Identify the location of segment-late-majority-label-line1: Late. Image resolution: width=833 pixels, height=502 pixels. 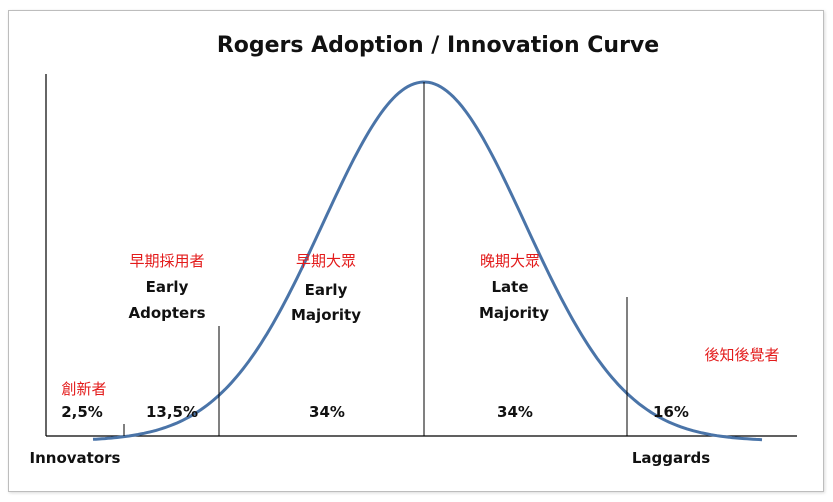
(509, 287).